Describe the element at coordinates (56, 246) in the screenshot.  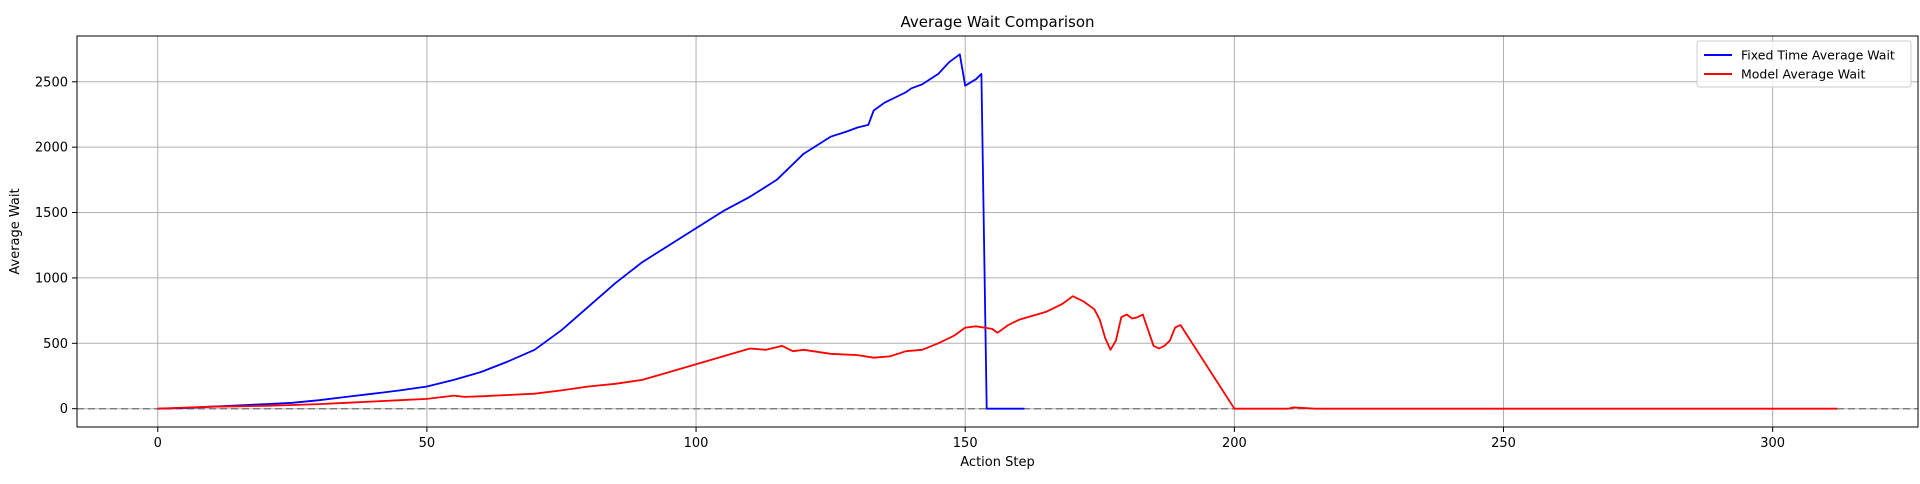
I see `y-axis-ticks: 0 500 1000 1500 2000 2500` at that location.